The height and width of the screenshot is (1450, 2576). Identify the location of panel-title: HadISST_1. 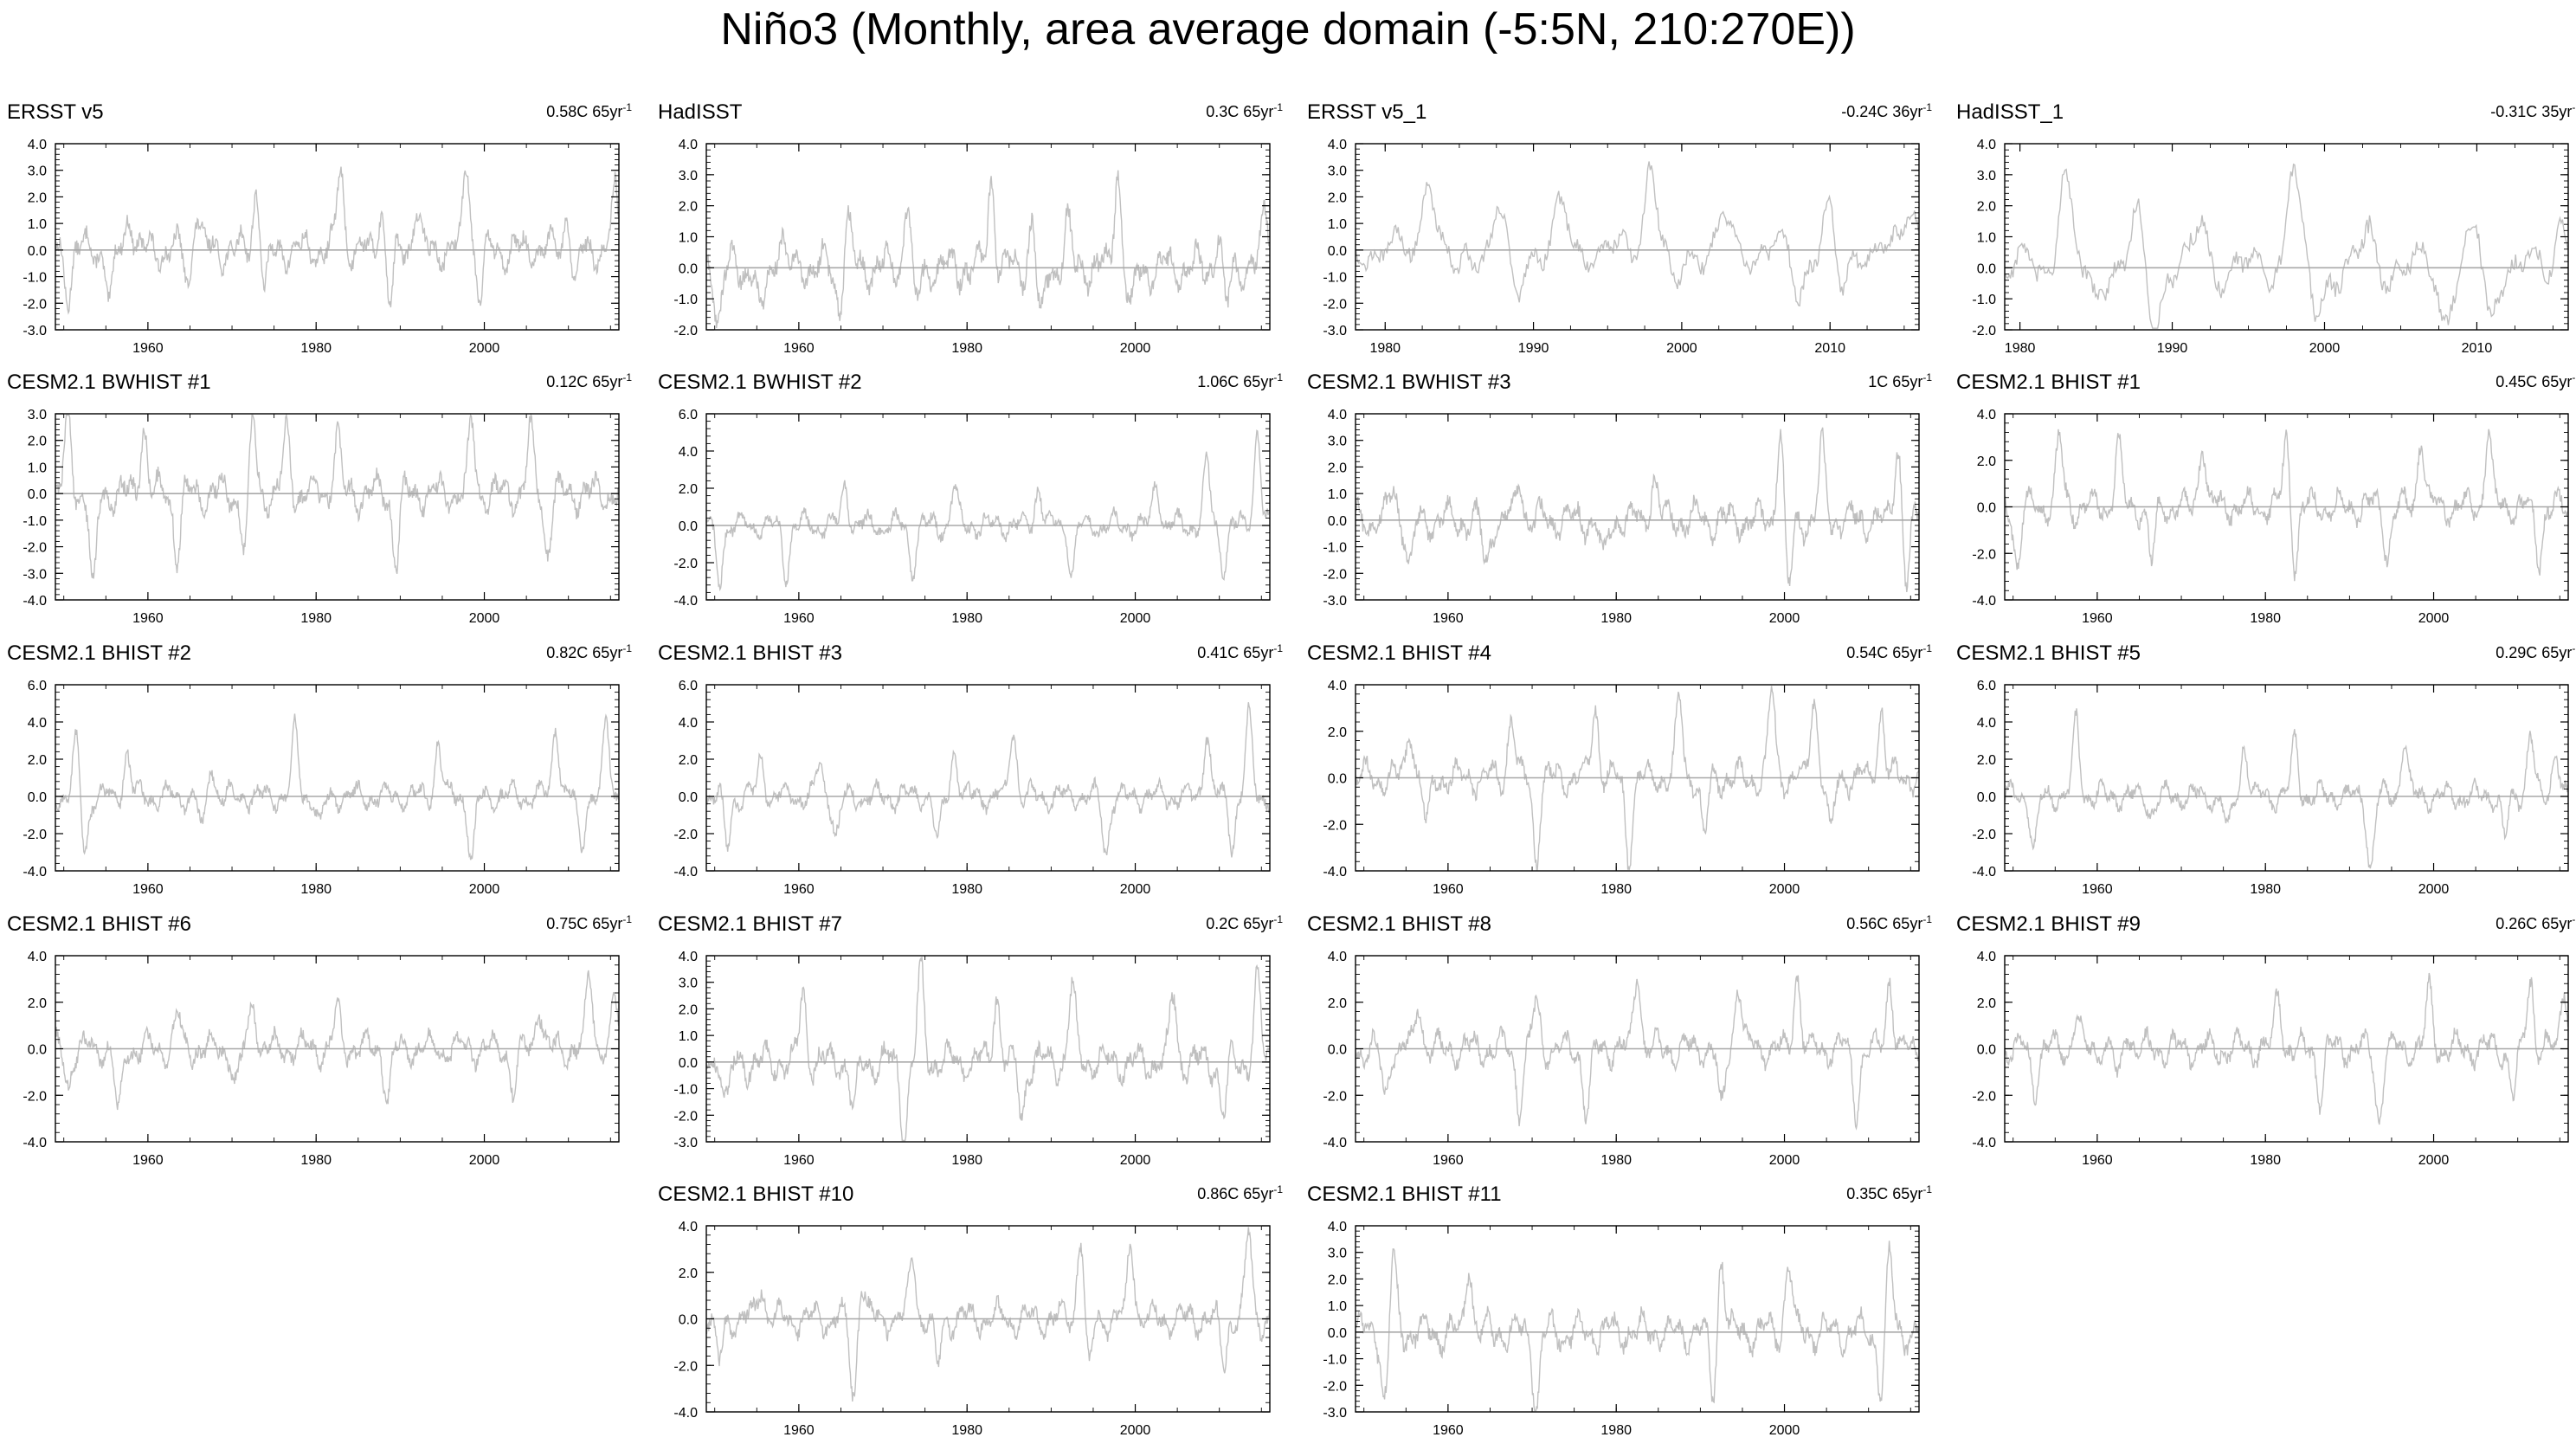
(2010, 112).